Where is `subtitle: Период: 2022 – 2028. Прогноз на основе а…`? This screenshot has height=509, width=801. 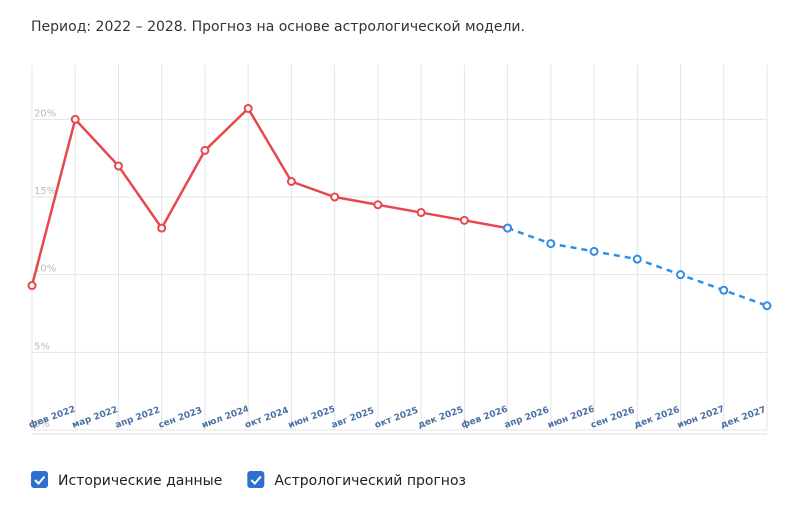 subtitle: Период: 2022 – 2028. Прогноз на основе а… is located at coordinates (278, 27).